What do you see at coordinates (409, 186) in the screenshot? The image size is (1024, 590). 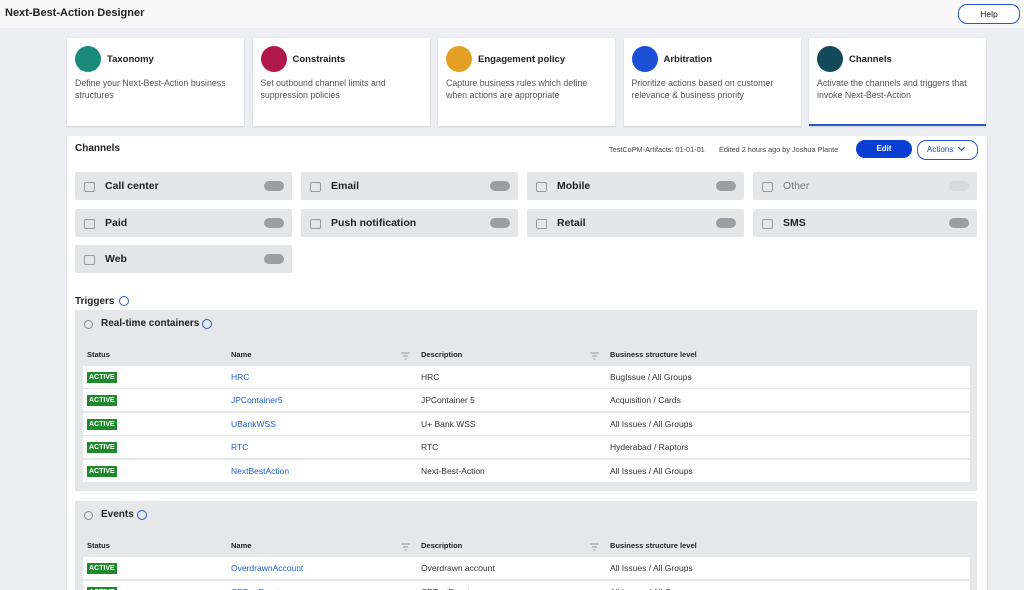 I see `channel-tile: Email` at bounding box center [409, 186].